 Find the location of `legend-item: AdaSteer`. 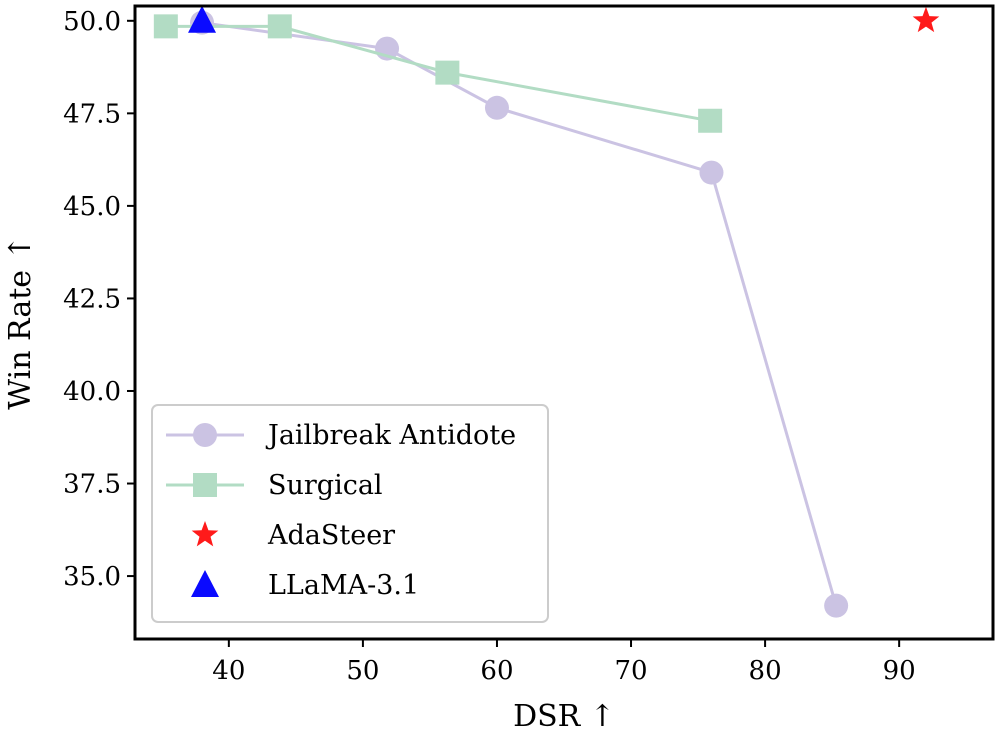

legend-item: AdaSteer is located at coordinates (293, 535).